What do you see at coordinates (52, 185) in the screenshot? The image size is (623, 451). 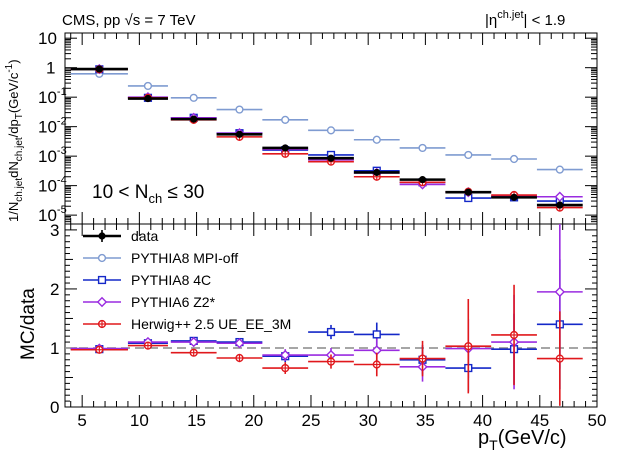 I see `top-y-tick-label: 10⁻⁴` at bounding box center [52, 185].